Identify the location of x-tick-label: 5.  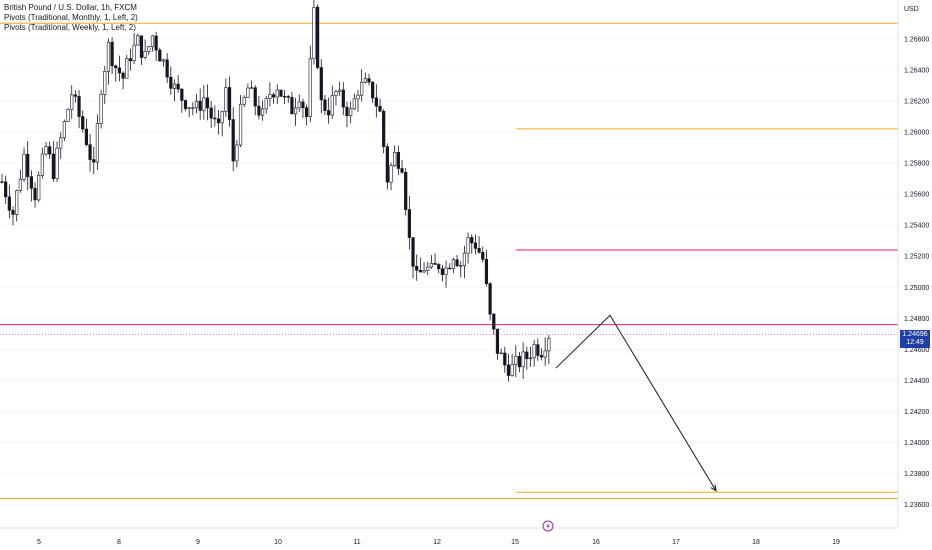
(39, 542).